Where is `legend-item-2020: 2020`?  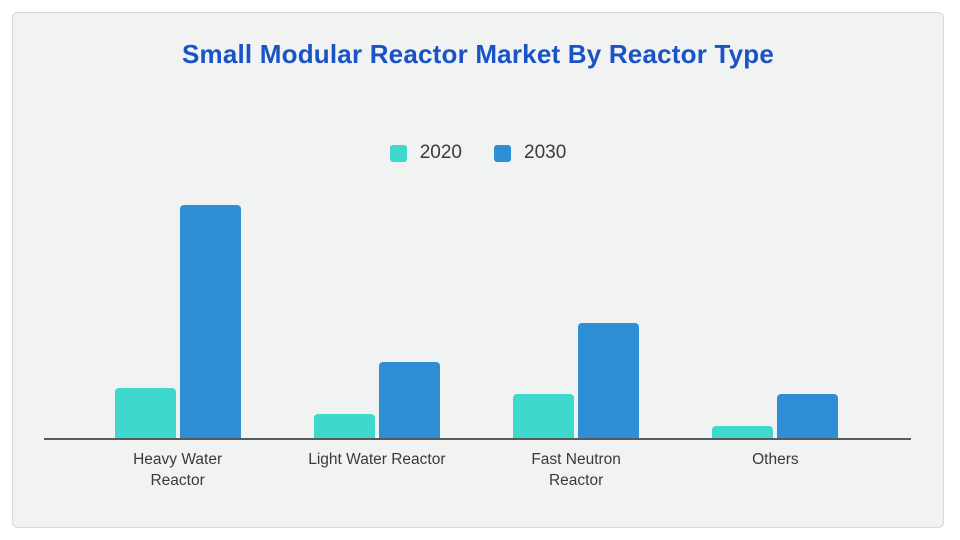 legend-item-2020: 2020 is located at coordinates (425, 153).